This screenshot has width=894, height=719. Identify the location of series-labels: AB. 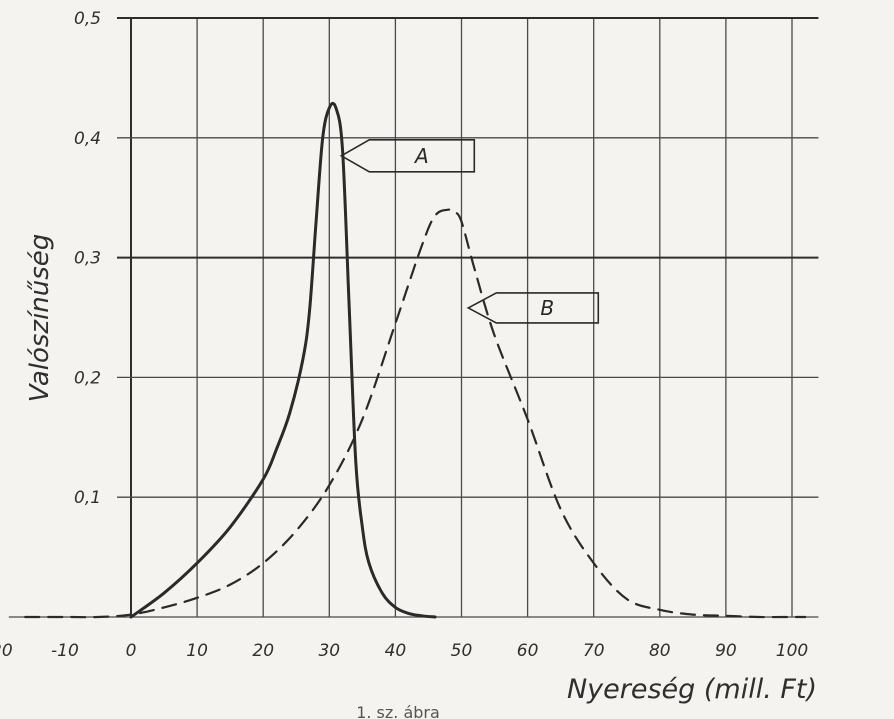
(469, 231).